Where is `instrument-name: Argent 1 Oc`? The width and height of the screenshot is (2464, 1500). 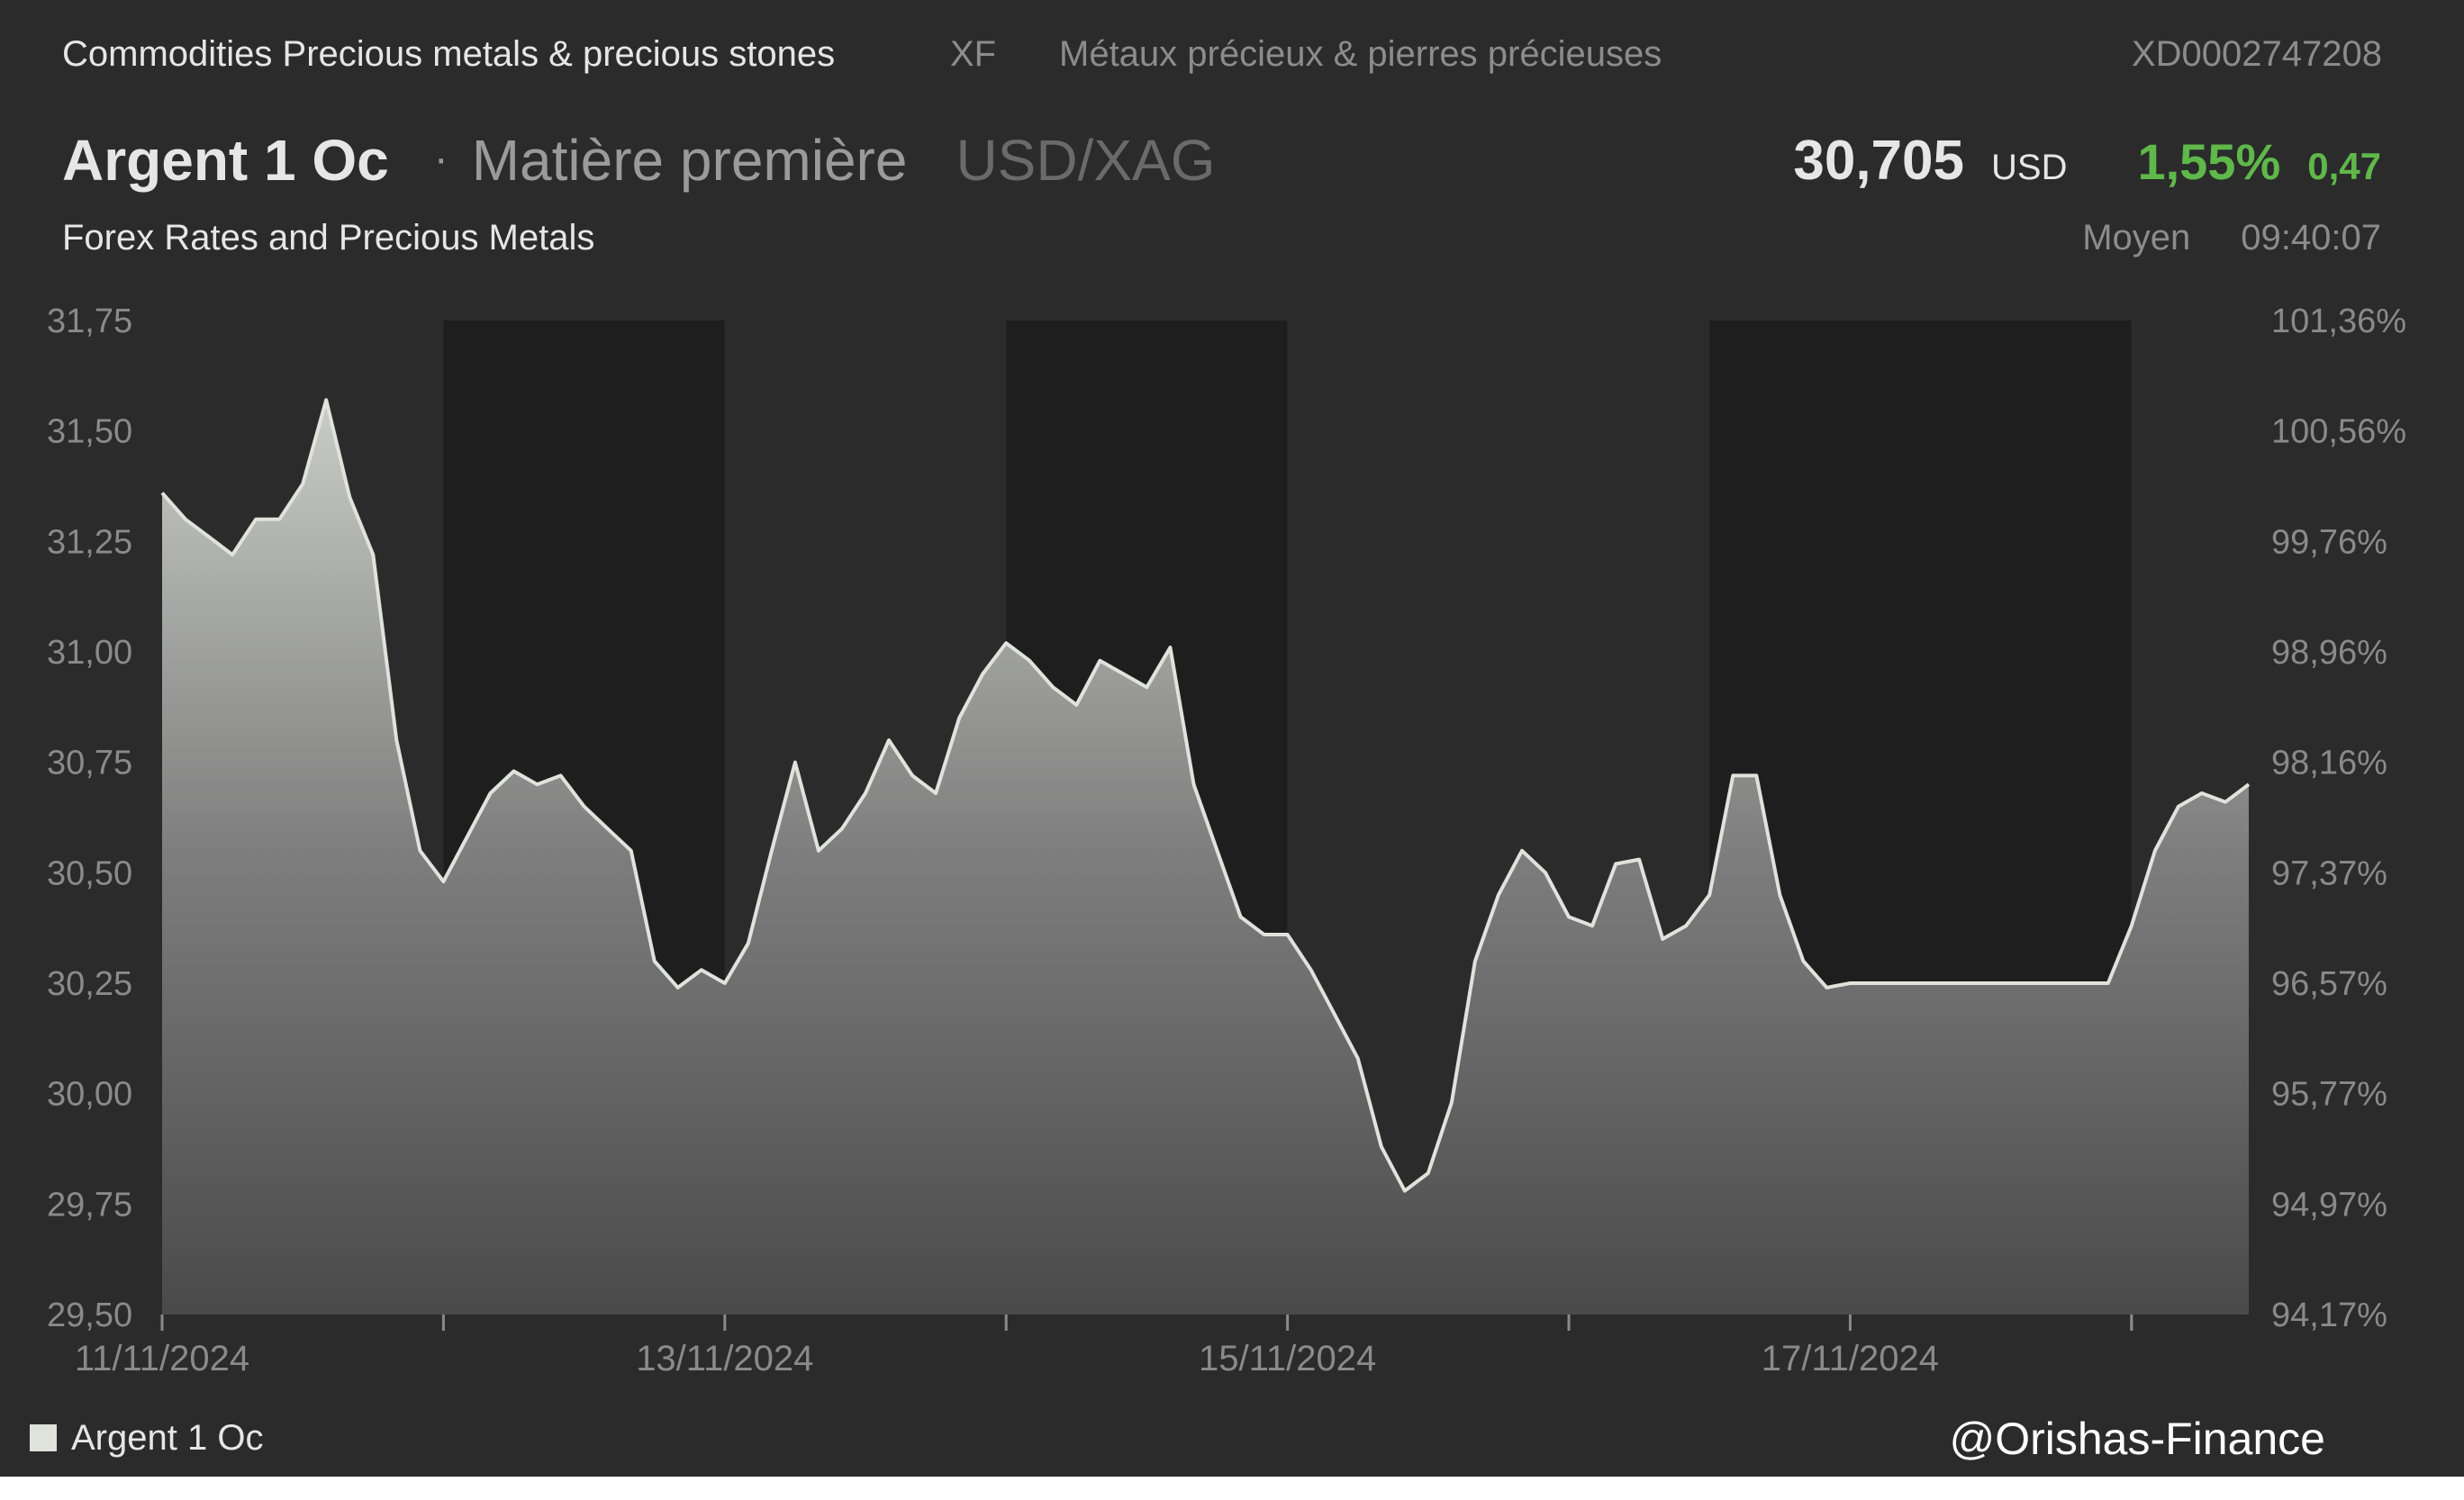
instrument-name: Argent 1 Oc is located at coordinates (225, 160).